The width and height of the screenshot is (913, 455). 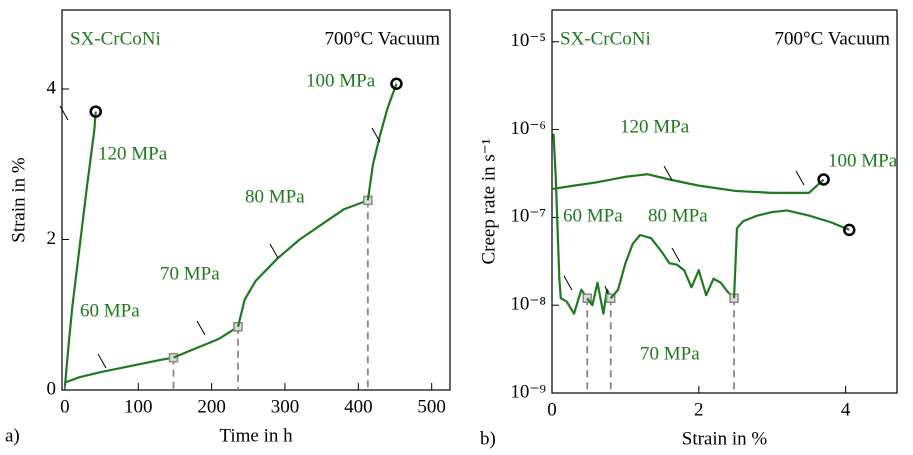 What do you see at coordinates (699, 409) in the screenshot?
I see `x-tick-label: 2` at bounding box center [699, 409].